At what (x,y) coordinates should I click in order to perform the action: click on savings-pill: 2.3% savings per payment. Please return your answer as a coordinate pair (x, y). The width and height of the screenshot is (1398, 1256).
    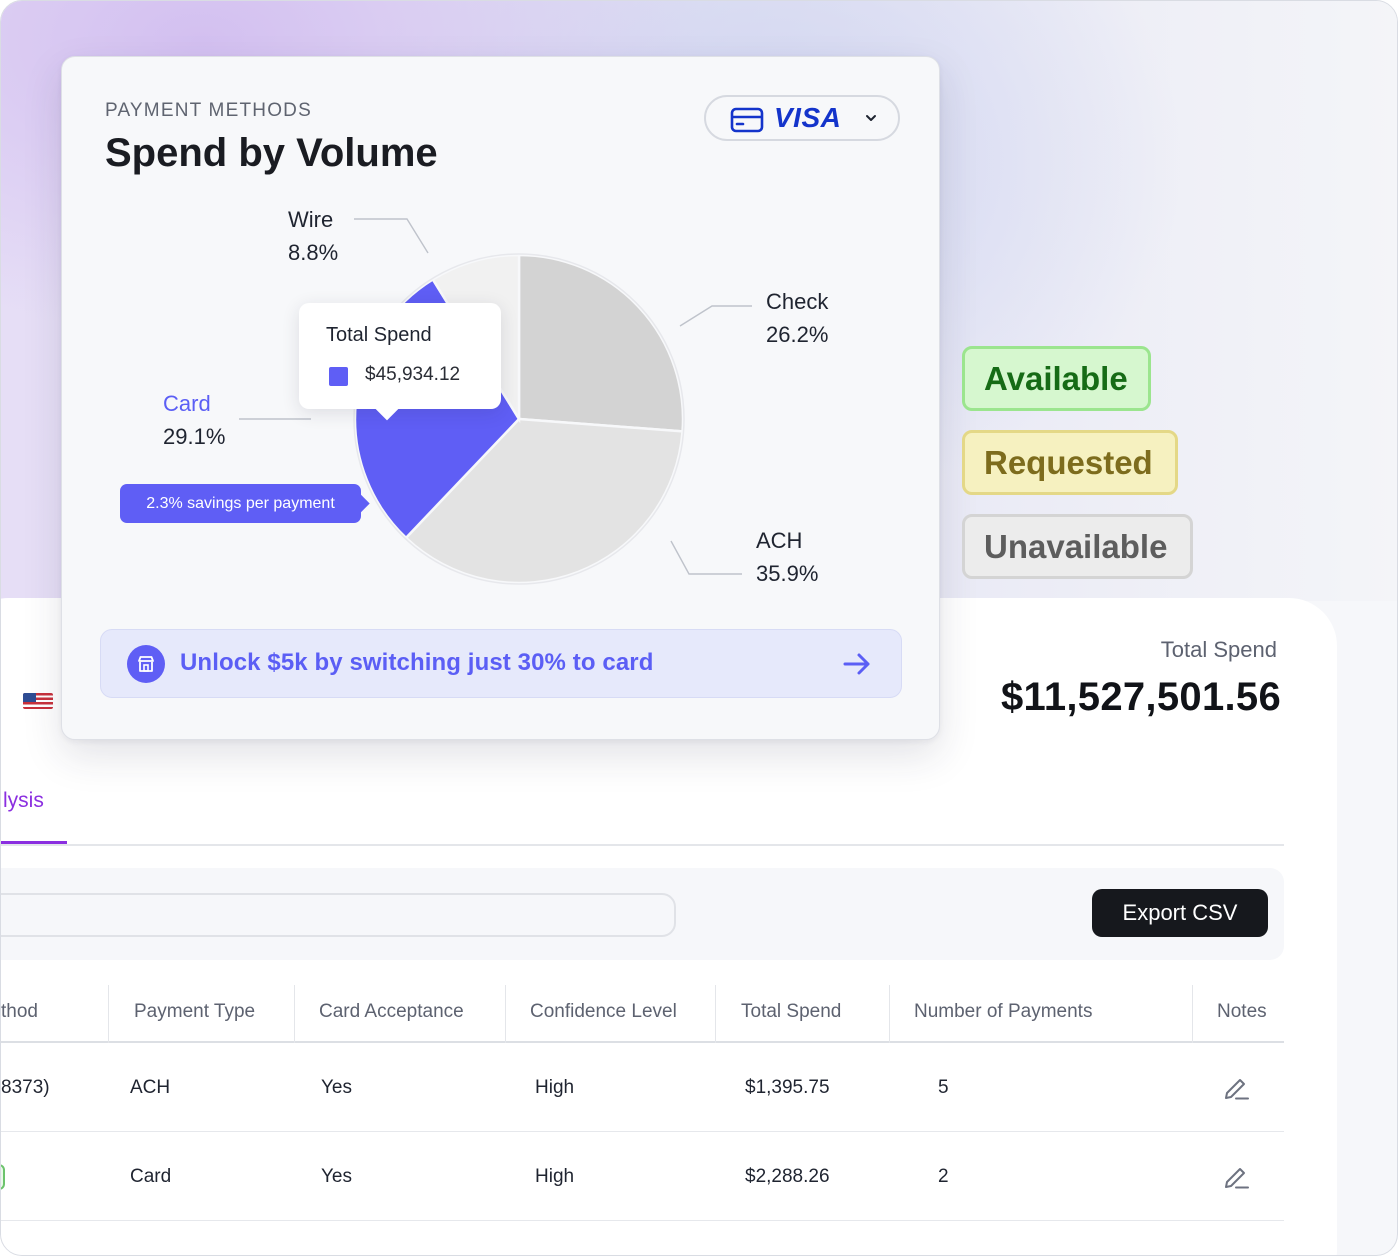
    Looking at the image, I should click on (240, 503).